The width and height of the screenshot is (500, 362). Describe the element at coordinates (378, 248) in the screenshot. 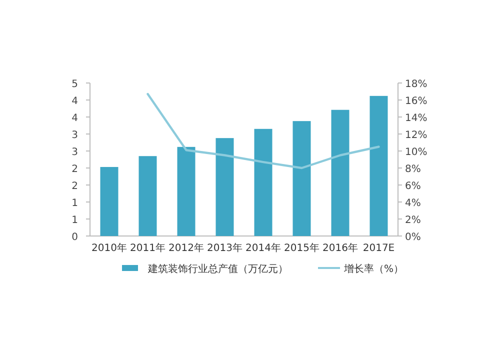

I see `x-tick-label: 2017E` at that location.